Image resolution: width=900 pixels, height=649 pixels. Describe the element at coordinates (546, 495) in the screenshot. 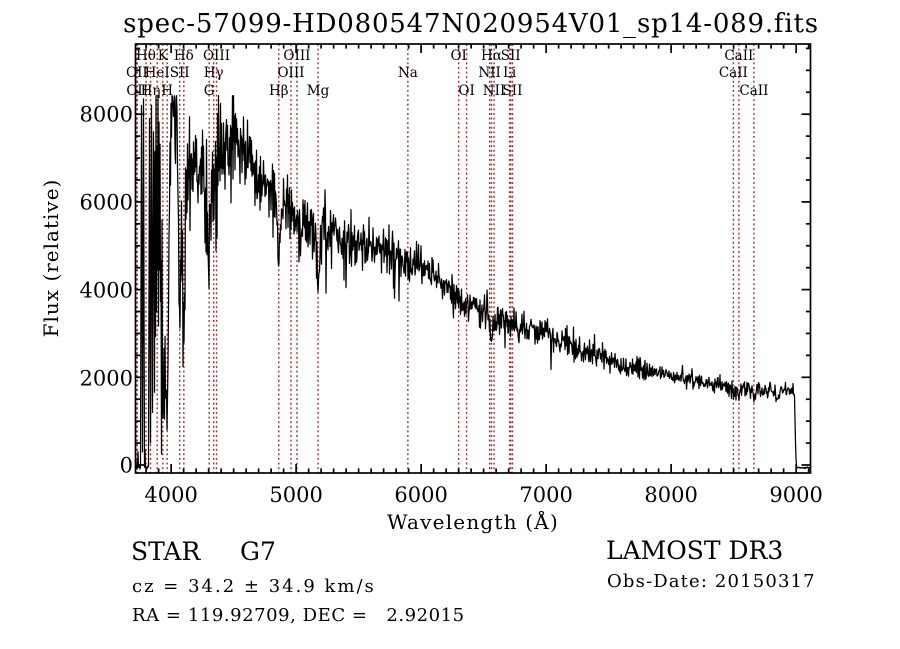

I see `x-tick-label: 7000` at that location.